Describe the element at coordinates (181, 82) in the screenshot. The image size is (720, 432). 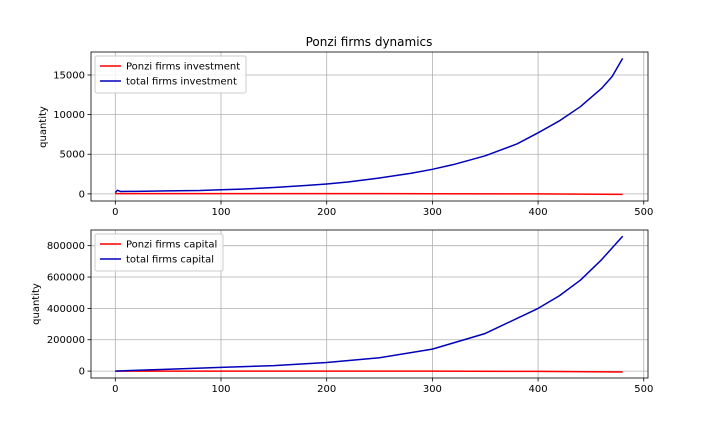
I see `legend-entry: total firms investment` at that location.